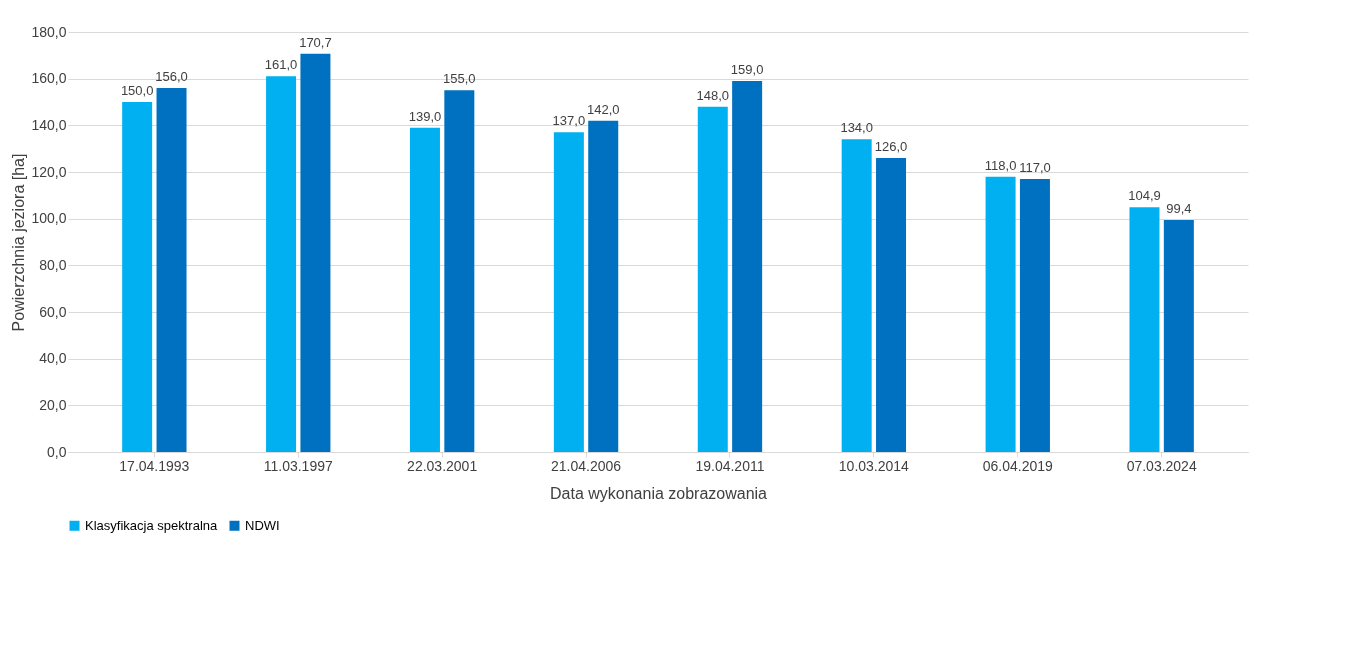 Image resolution: width=1355 pixels, height=645 pixels. I want to click on x-tick-label: 06.04.2019, so click(1017, 465).